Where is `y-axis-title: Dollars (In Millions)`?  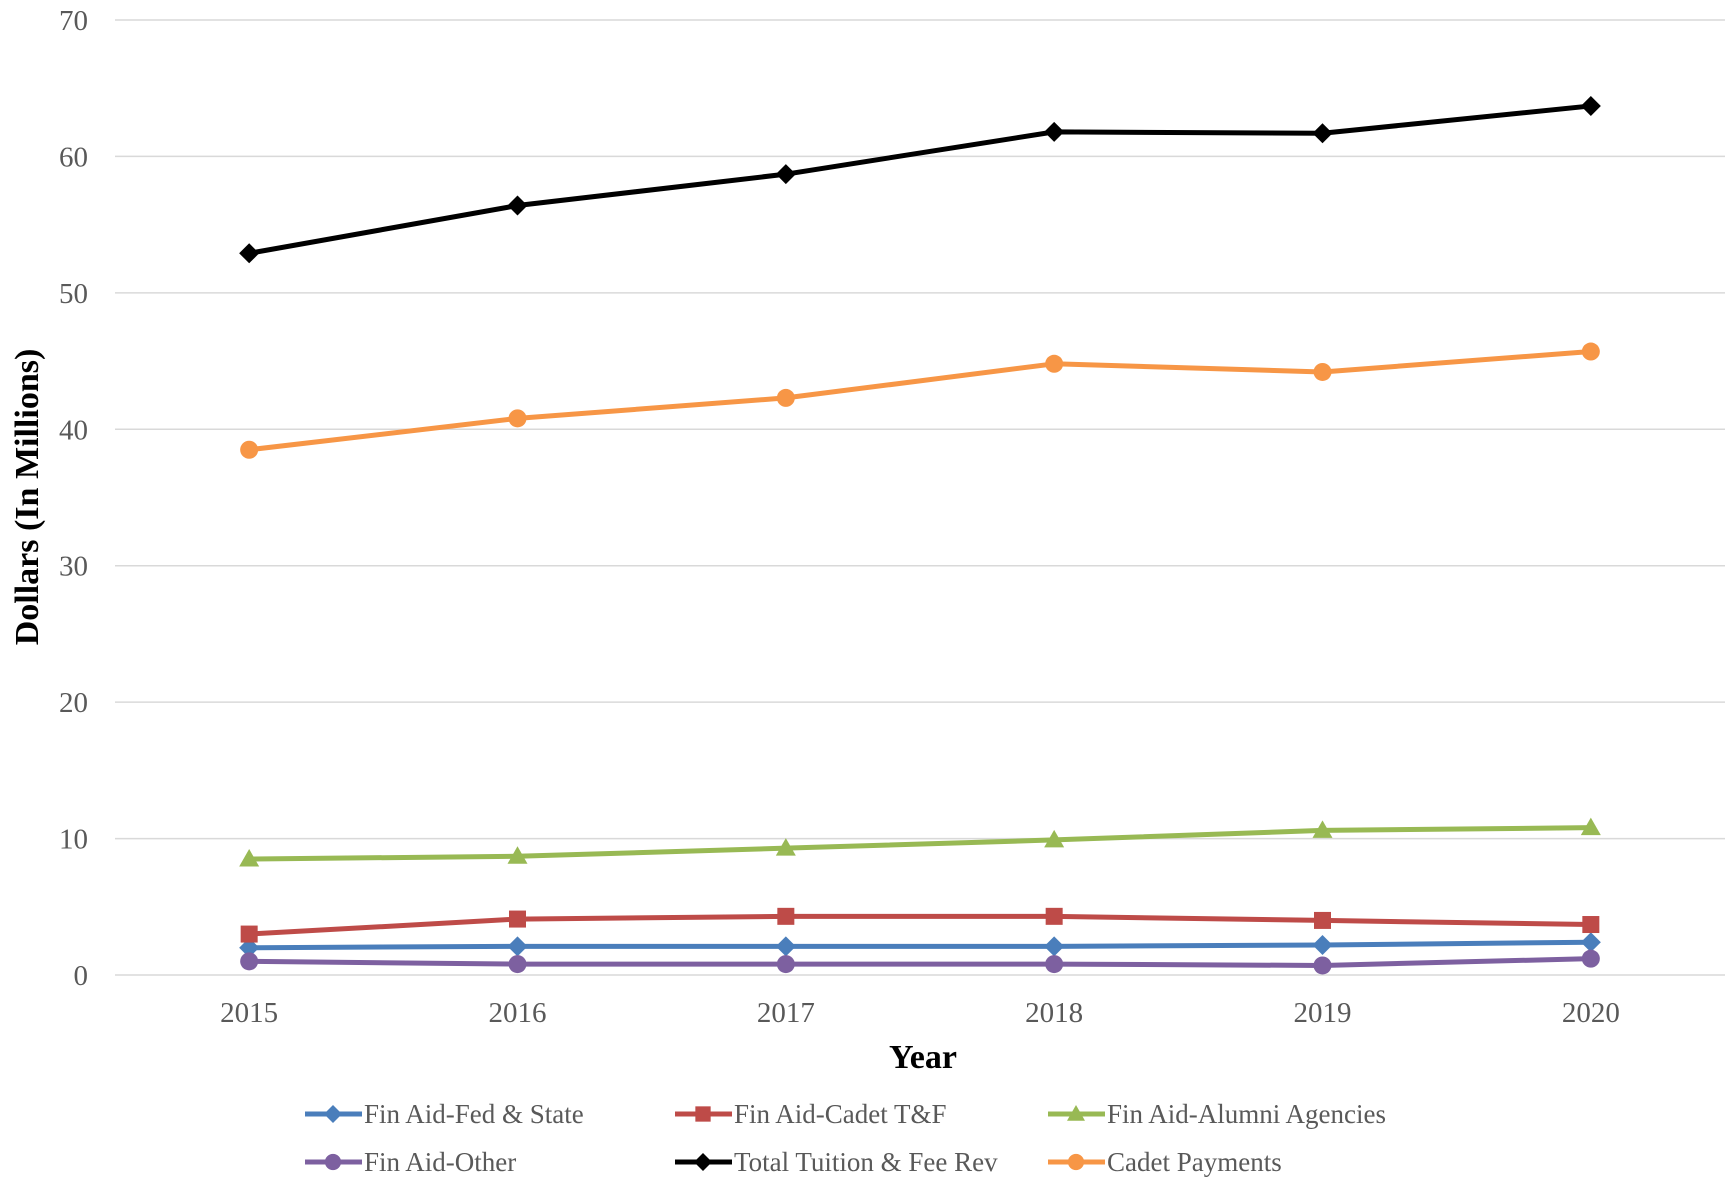
y-axis-title: Dollars (In Millions) is located at coordinates (27, 497).